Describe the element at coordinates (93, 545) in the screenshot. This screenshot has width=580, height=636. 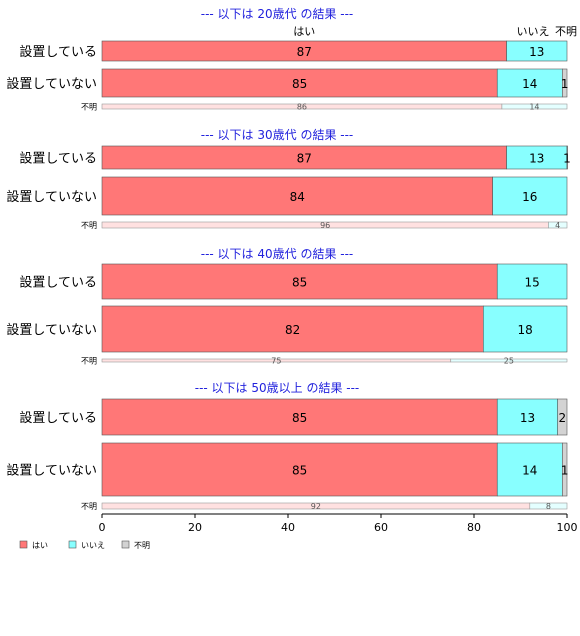
I see `legend-label: いいえ` at that location.